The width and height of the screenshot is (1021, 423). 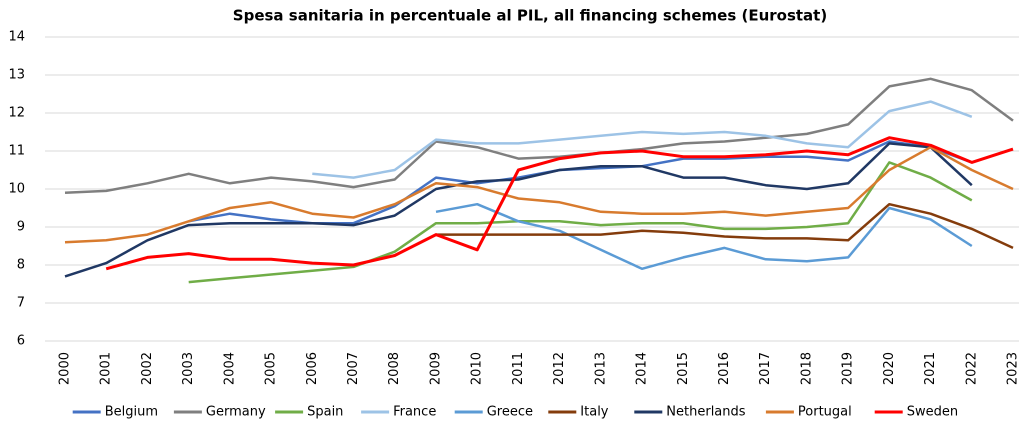 What do you see at coordinates (889, 368) in the screenshot?
I see `x-tick-label: 2020` at bounding box center [889, 368].